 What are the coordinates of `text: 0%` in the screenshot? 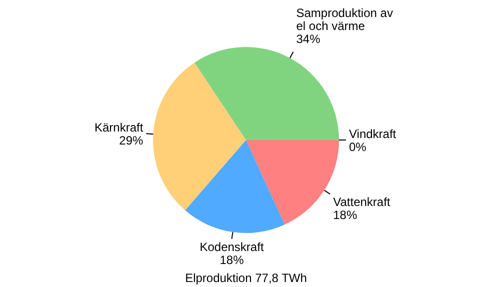 It's located at (357, 147).